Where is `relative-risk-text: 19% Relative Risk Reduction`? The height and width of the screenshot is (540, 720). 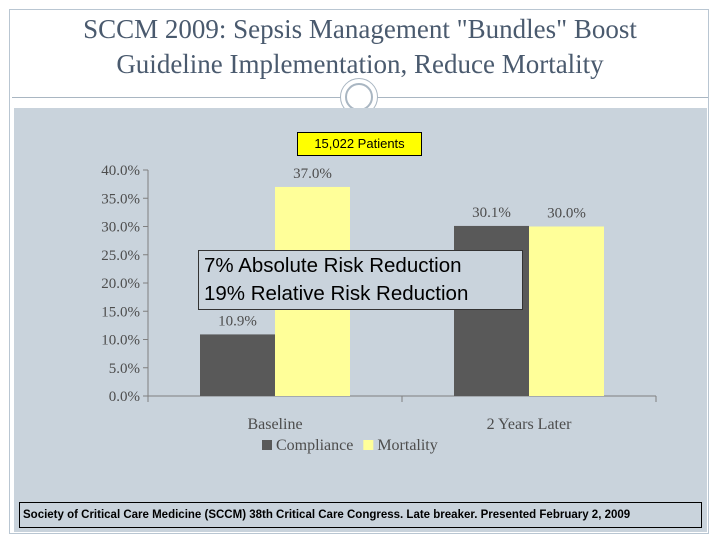 relative-risk-text: 19% Relative Risk Reduction is located at coordinates (336, 293).